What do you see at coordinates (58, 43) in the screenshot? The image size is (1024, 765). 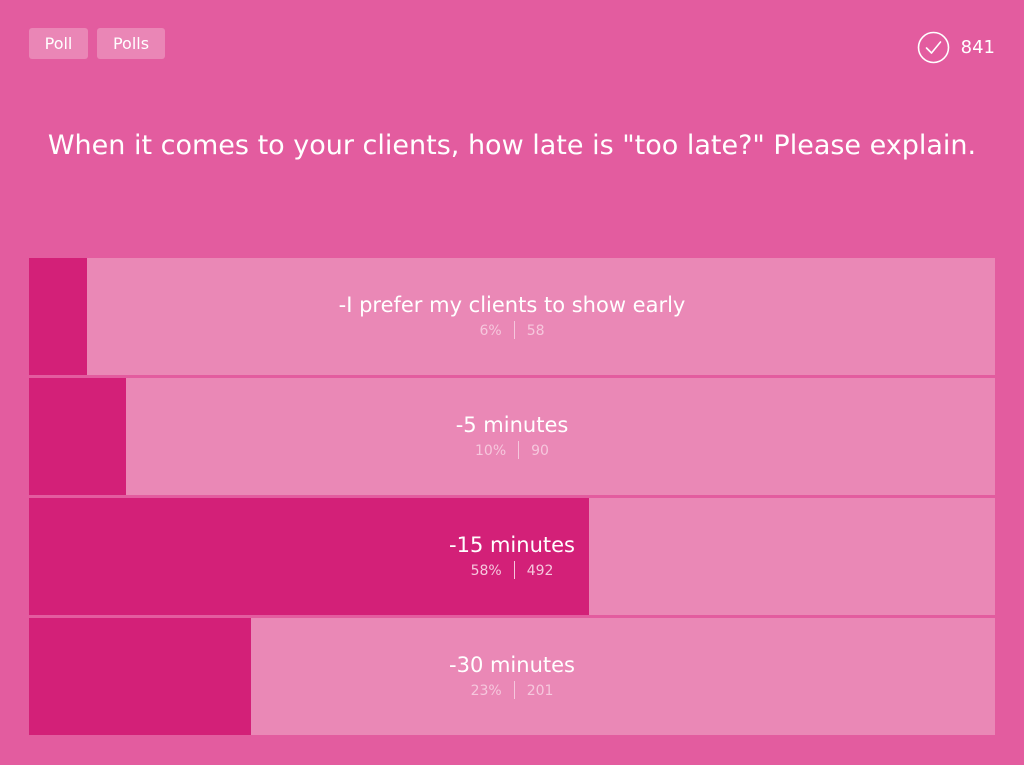 I see `tag-poll: Poll` at bounding box center [58, 43].